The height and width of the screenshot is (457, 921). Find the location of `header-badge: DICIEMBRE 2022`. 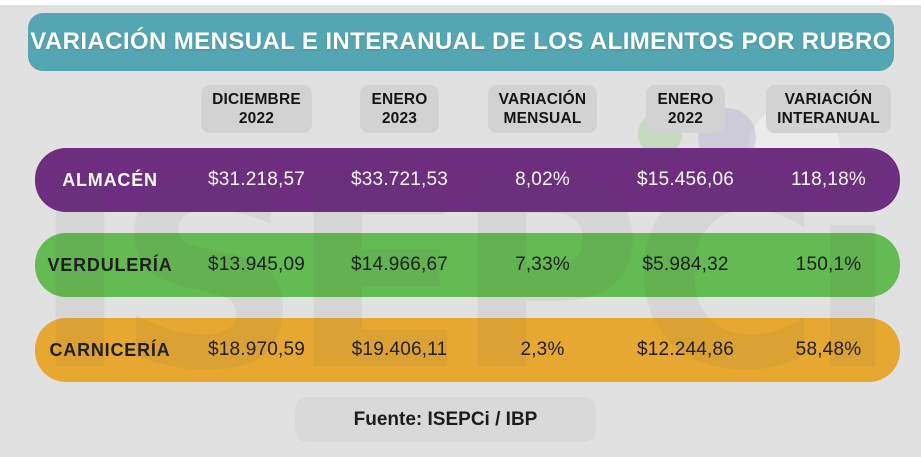

header-badge: DICIEMBRE 2022 is located at coordinates (256, 109).